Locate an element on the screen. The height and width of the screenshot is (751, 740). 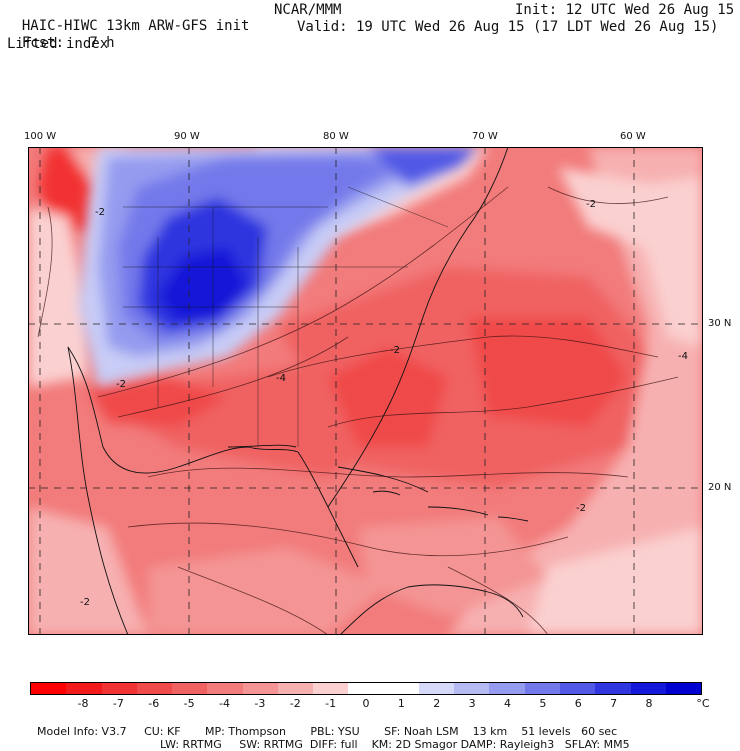
model-name: HAIC-HIWC 13km ARW-GFS init is located at coordinates (135, 26).